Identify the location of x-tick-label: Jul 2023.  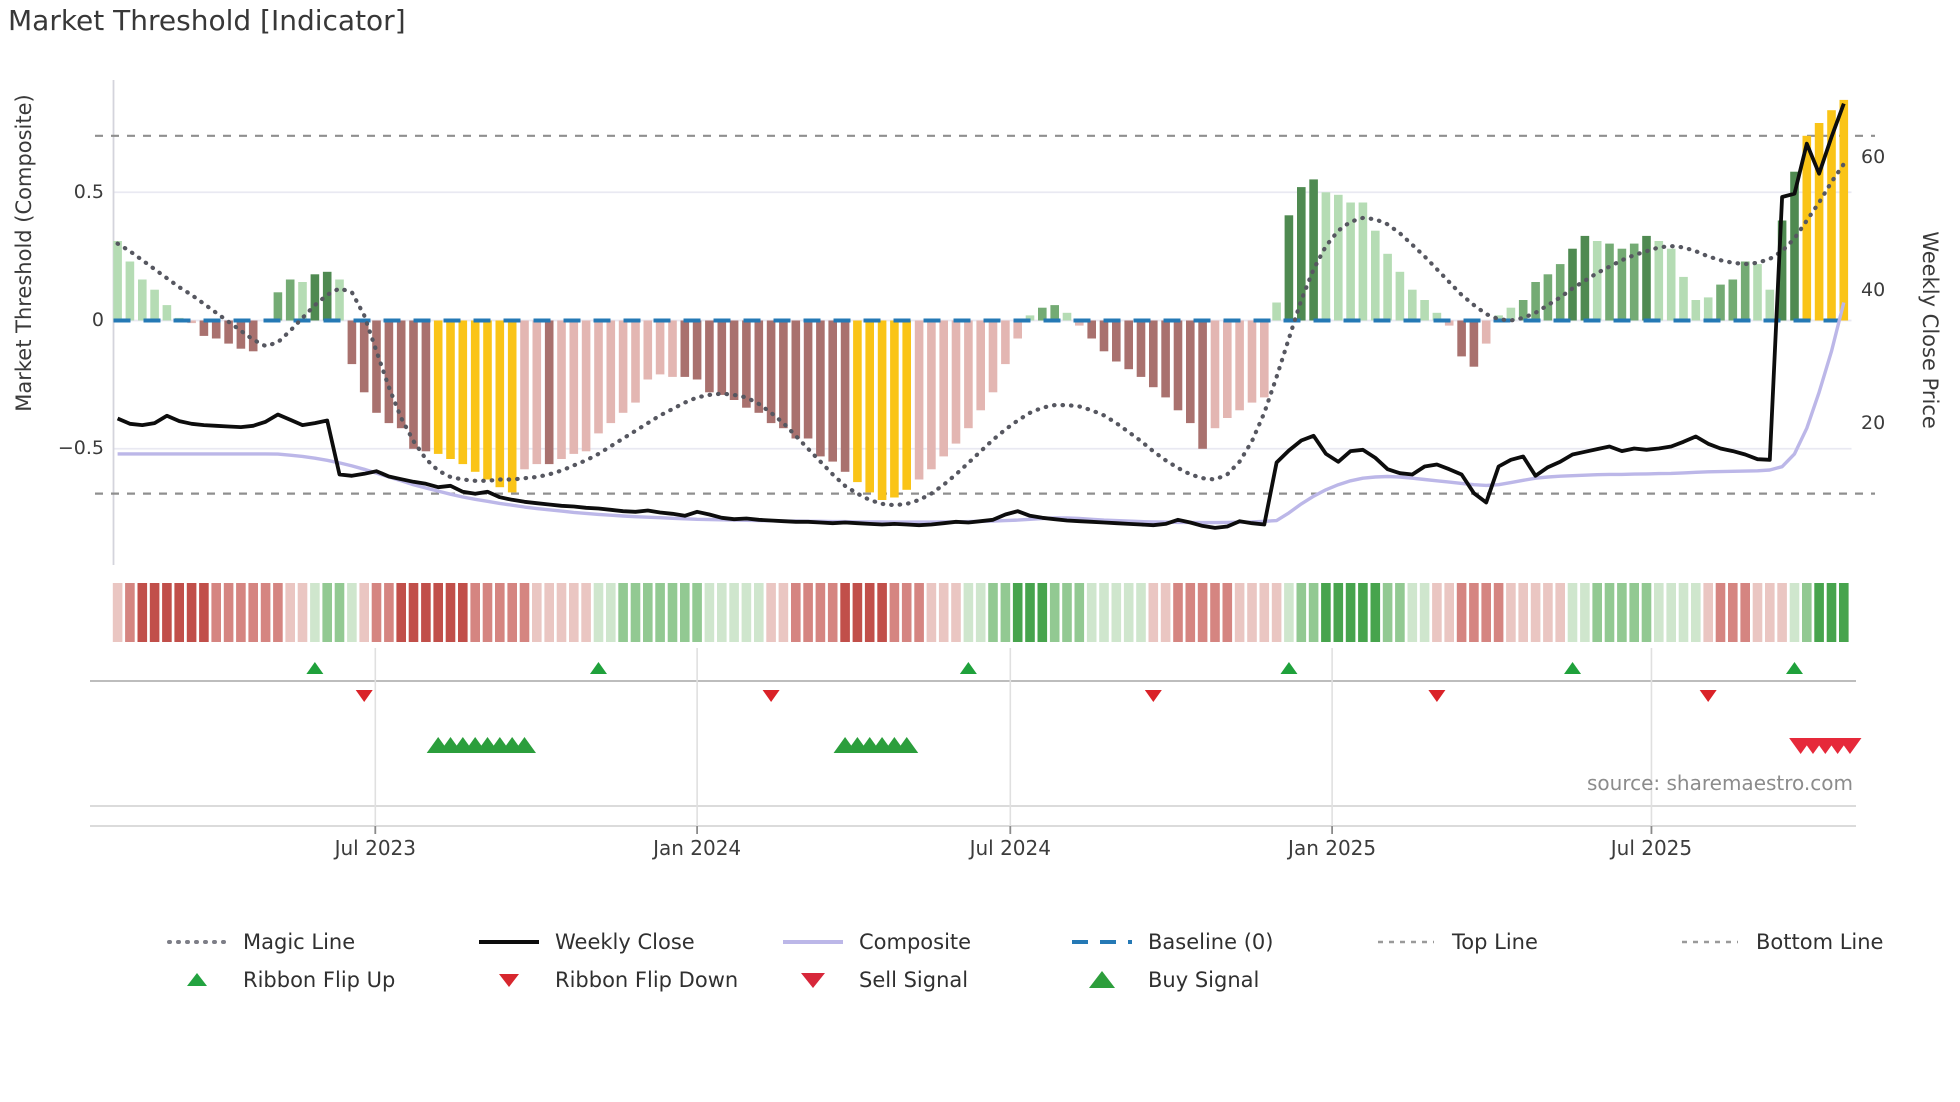
(375, 848).